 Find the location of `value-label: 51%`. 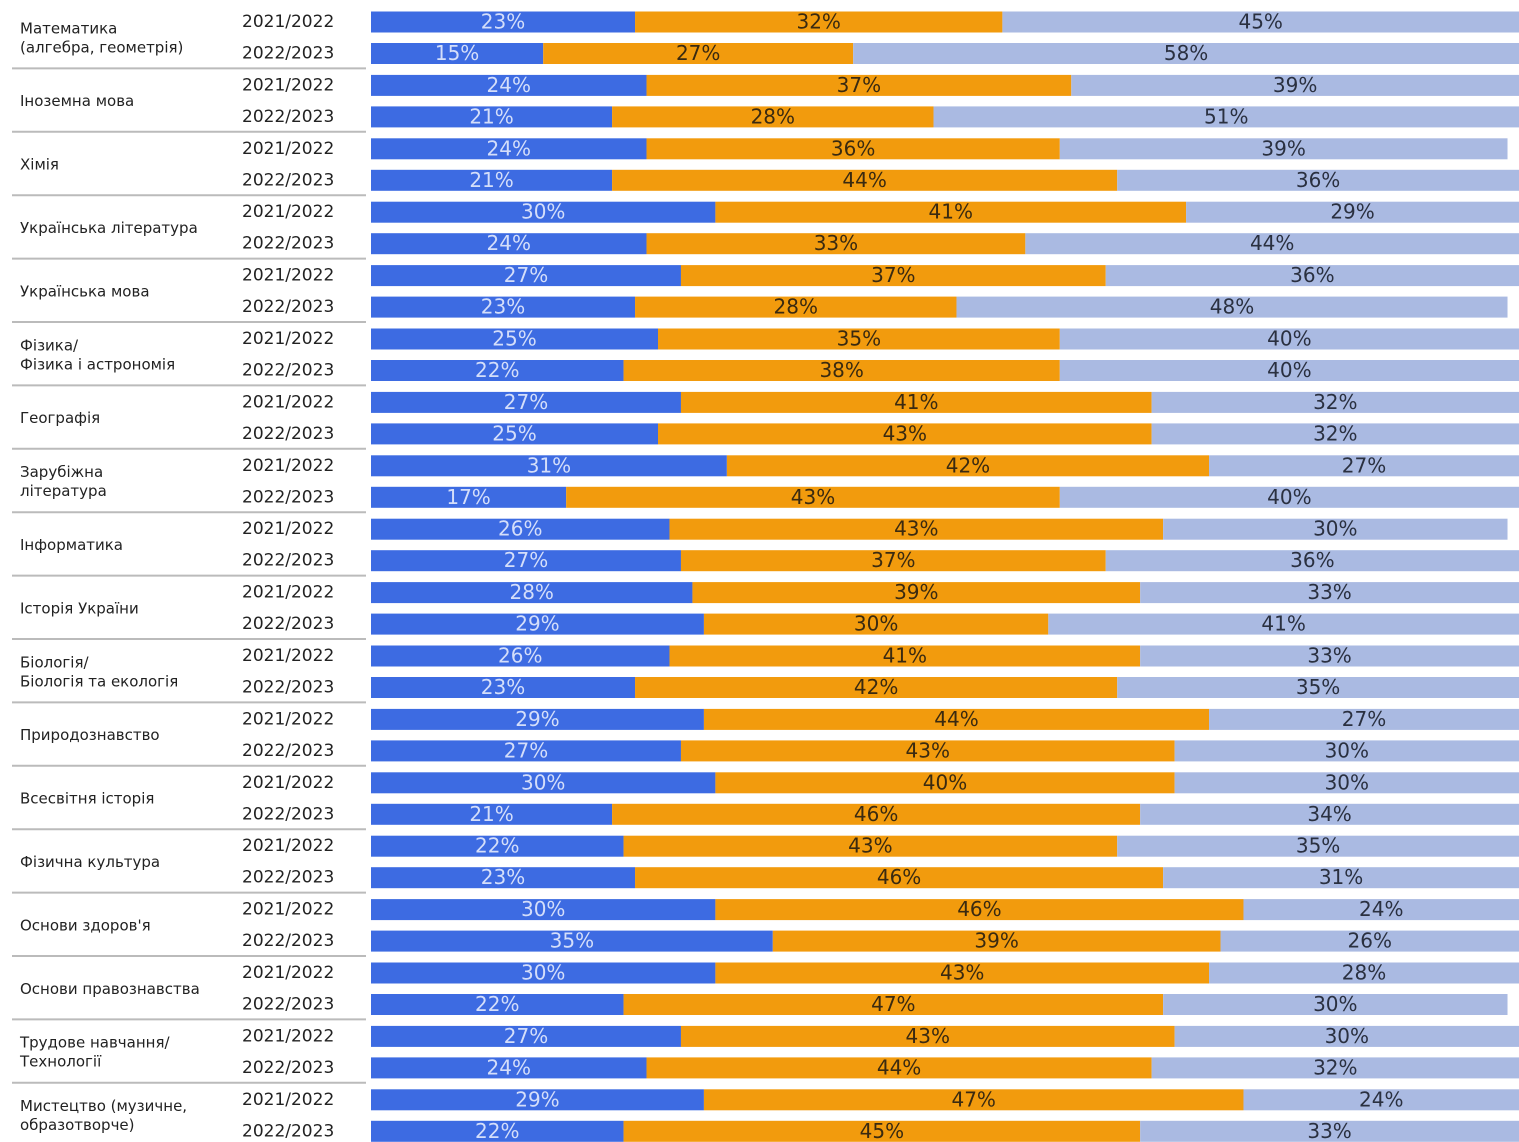

value-label: 51% is located at coordinates (1226, 116).